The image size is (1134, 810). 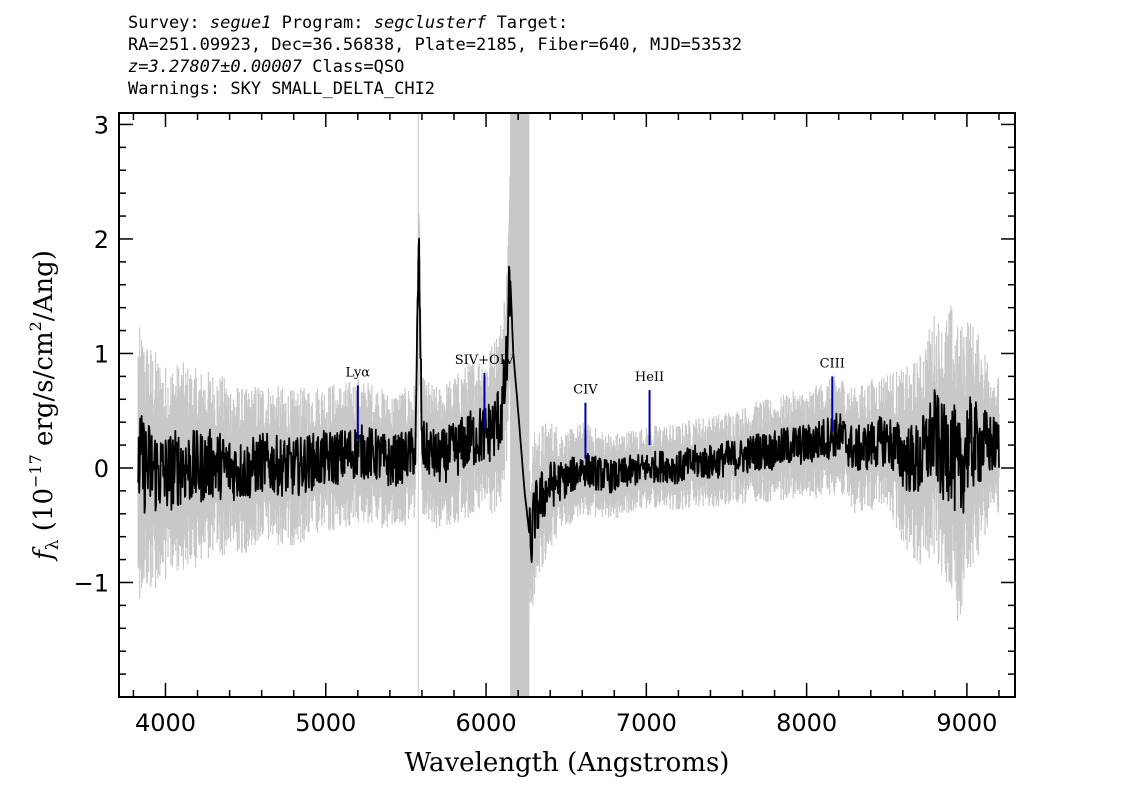 What do you see at coordinates (435, 67) in the screenshot?
I see `header-line-redshift: z=3.27807±0.00007 Class=QSO` at bounding box center [435, 67].